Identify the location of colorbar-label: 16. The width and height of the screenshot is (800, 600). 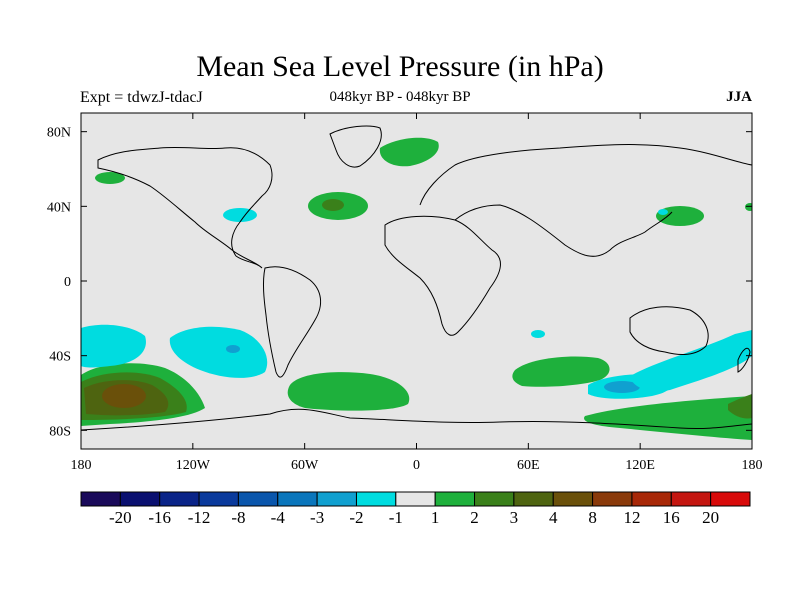
(671, 517).